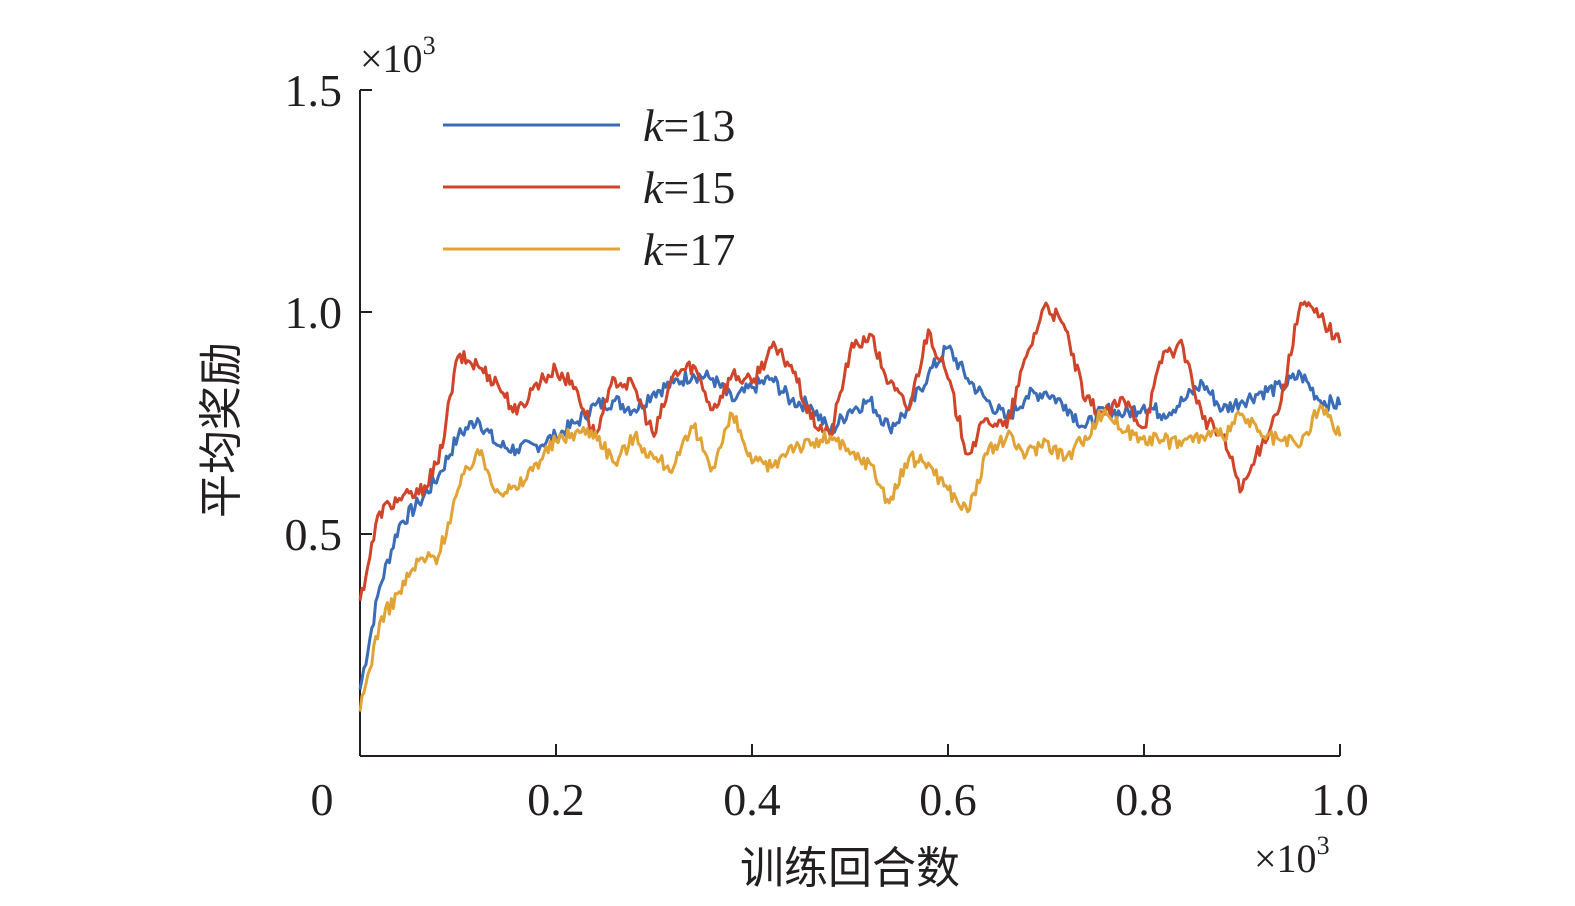  Describe the element at coordinates (689, 187) in the screenshot. I see `legend-label: k=15` at that location.